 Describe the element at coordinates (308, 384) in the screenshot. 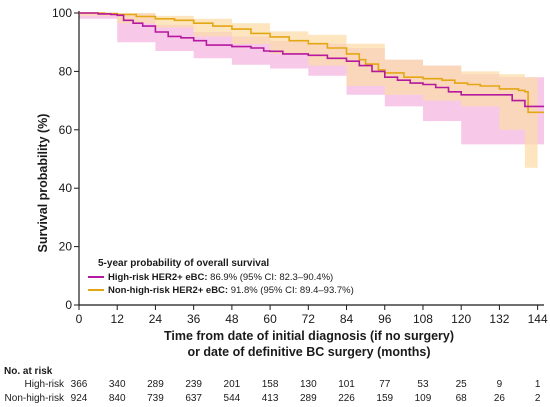

I see `risk-cell: 130` at that location.